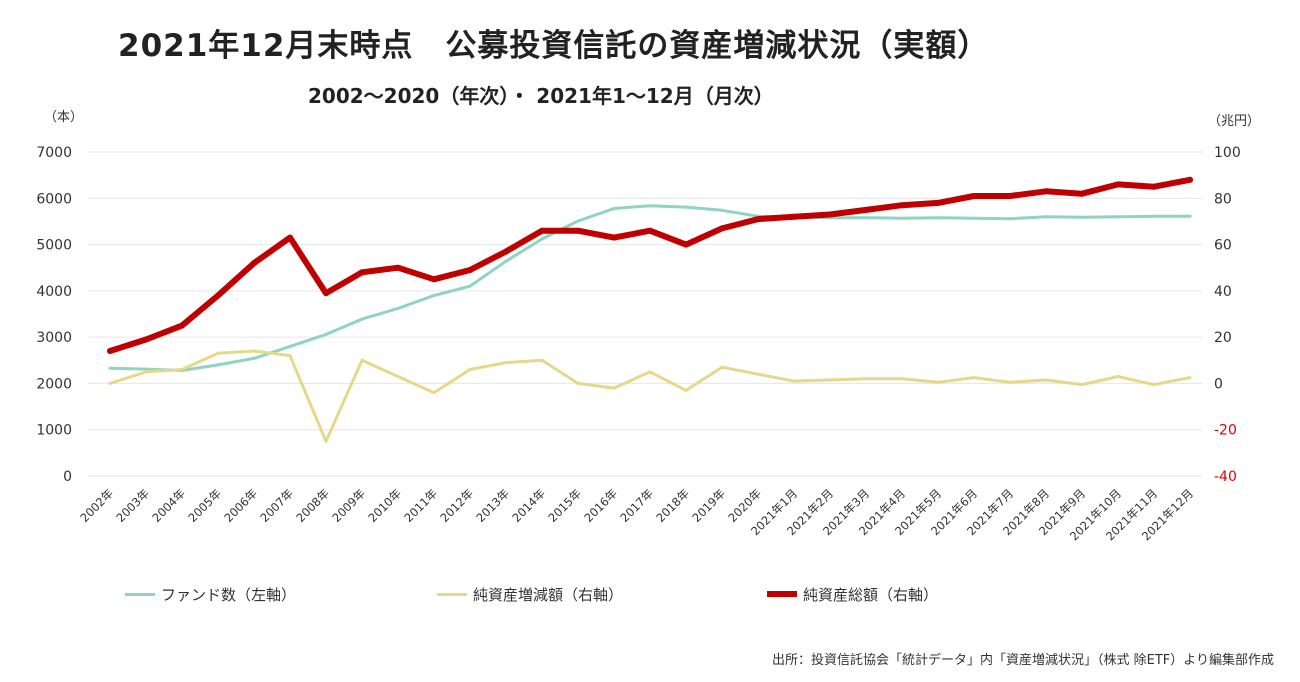 The height and width of the screenshot is (682, 1300). What do you see at coordinates (54, 292) in the screenshot?
I see `y-left-tick-label: 4000` at bounding box center [54, 292].